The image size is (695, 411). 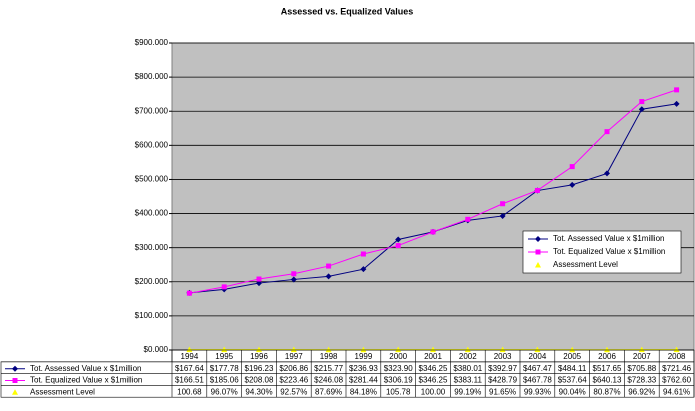 I want to click on x-tick-label: 2003, so click(x=503, y=356).